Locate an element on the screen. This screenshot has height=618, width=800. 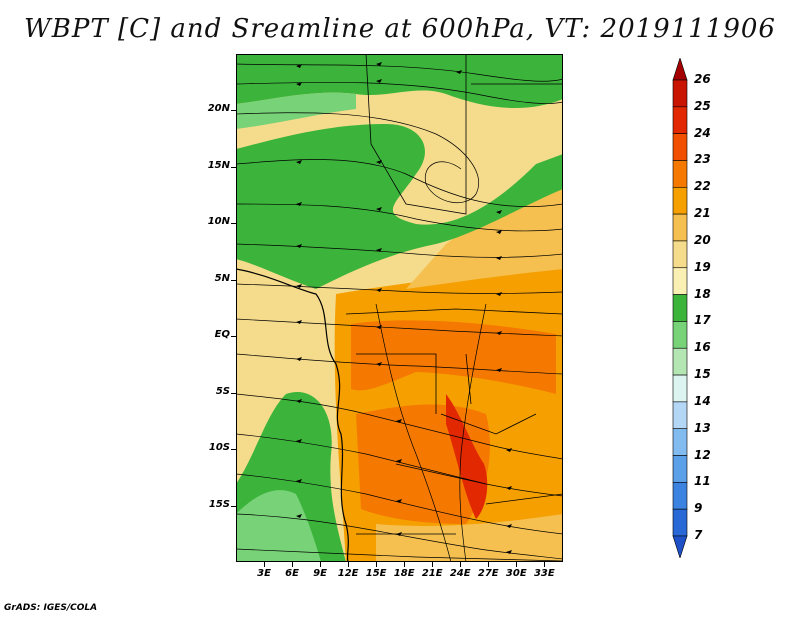
latitude-label: EQ is located at coordinates (222, 335).